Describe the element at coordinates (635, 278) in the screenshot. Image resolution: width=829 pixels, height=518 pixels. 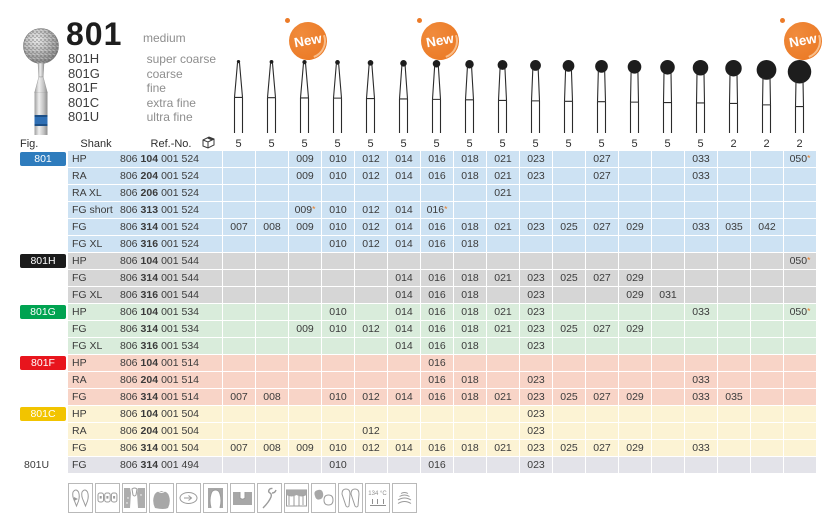
I see `size-value: 029` at that location.